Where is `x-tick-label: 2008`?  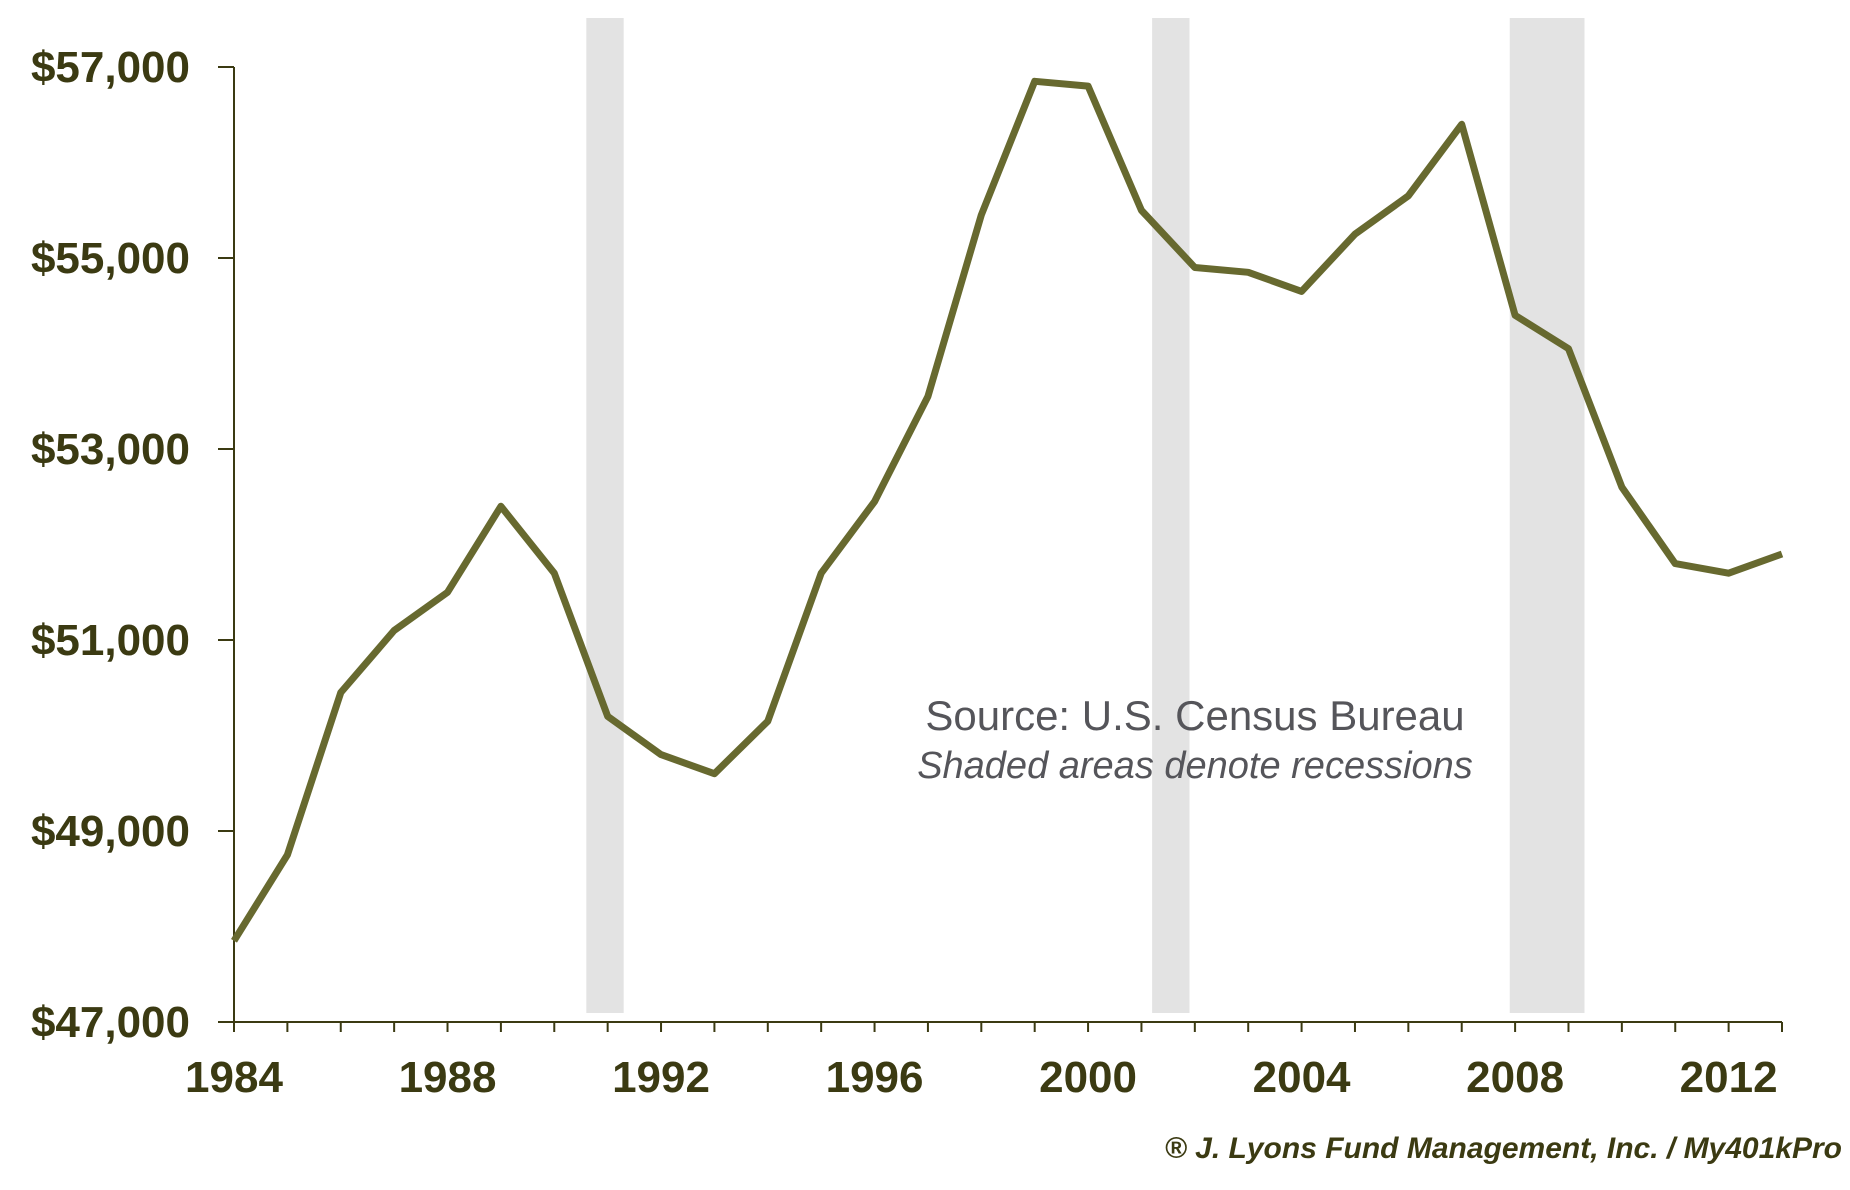
x-tick-label: 2008 is located at coordinates (1515, 1077).